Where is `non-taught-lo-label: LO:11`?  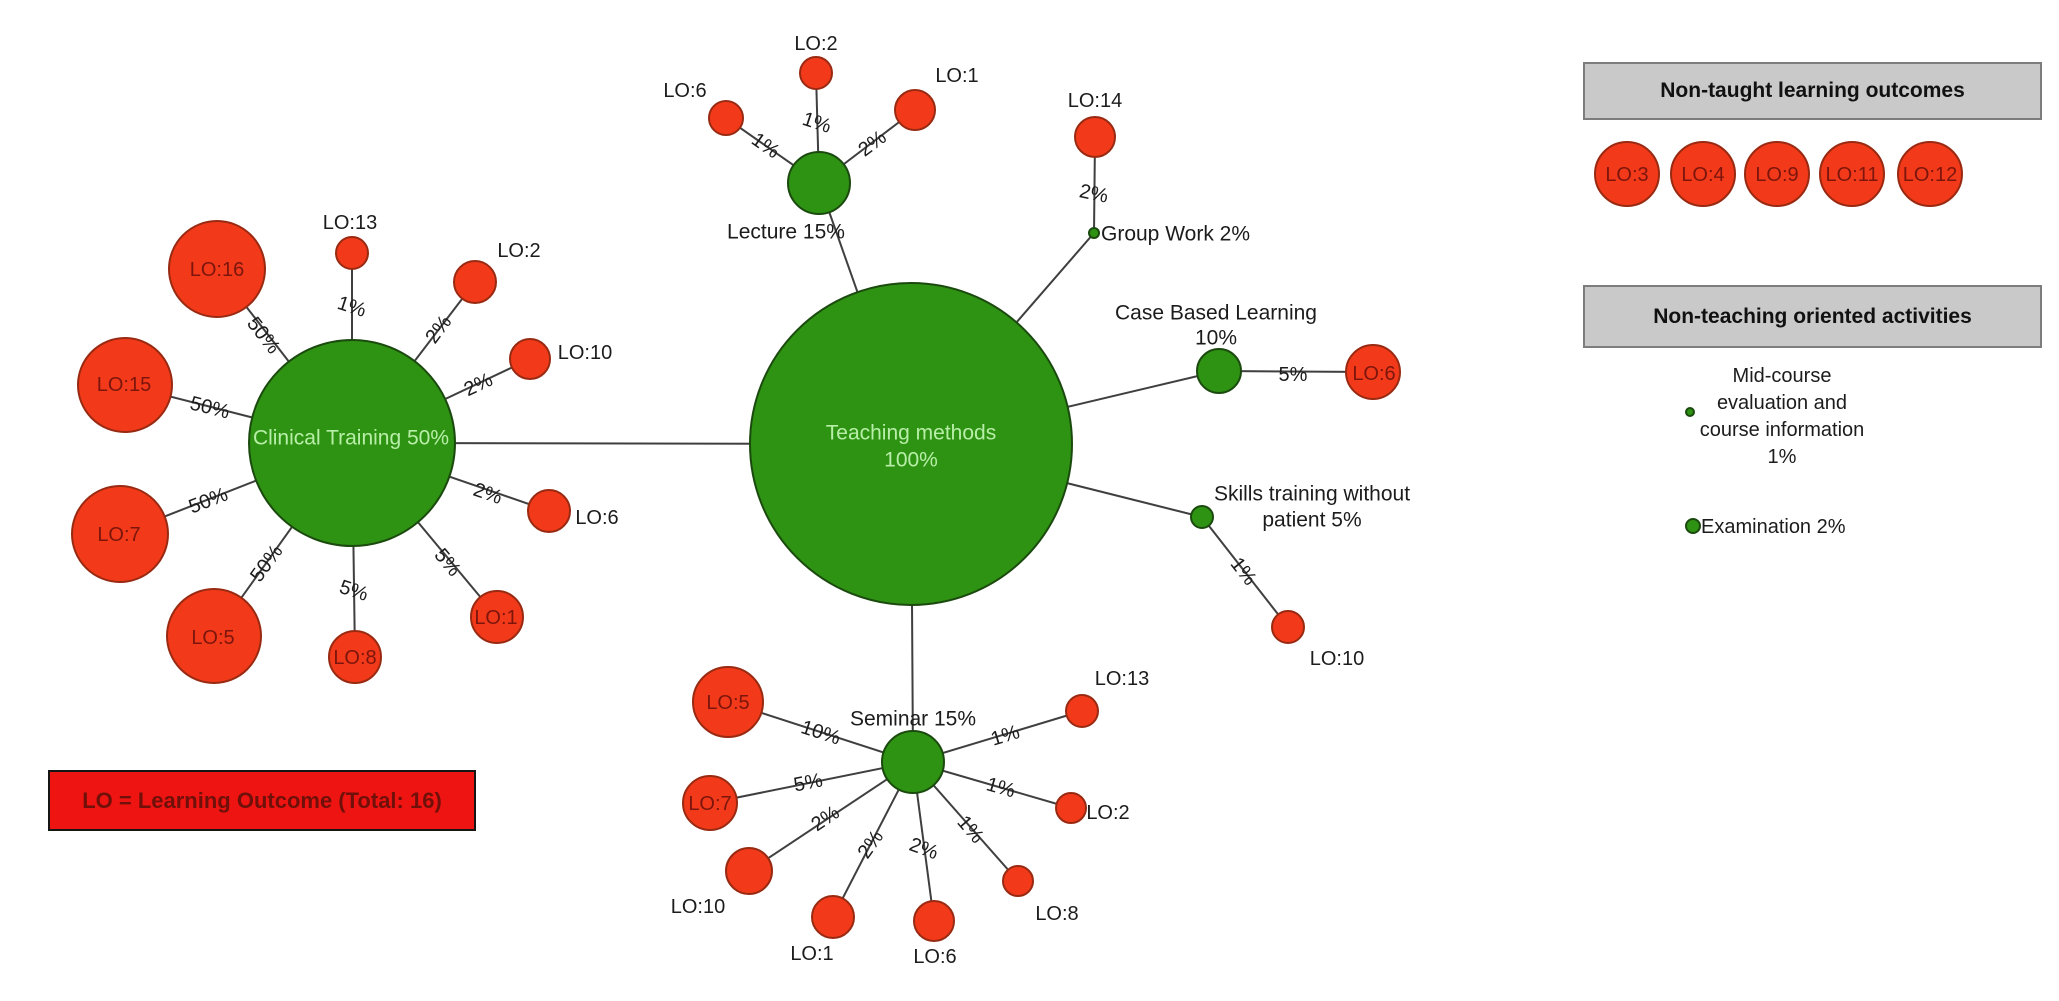 non-taught-lo-label: LO:11 is located at coordinates (1852, 175).